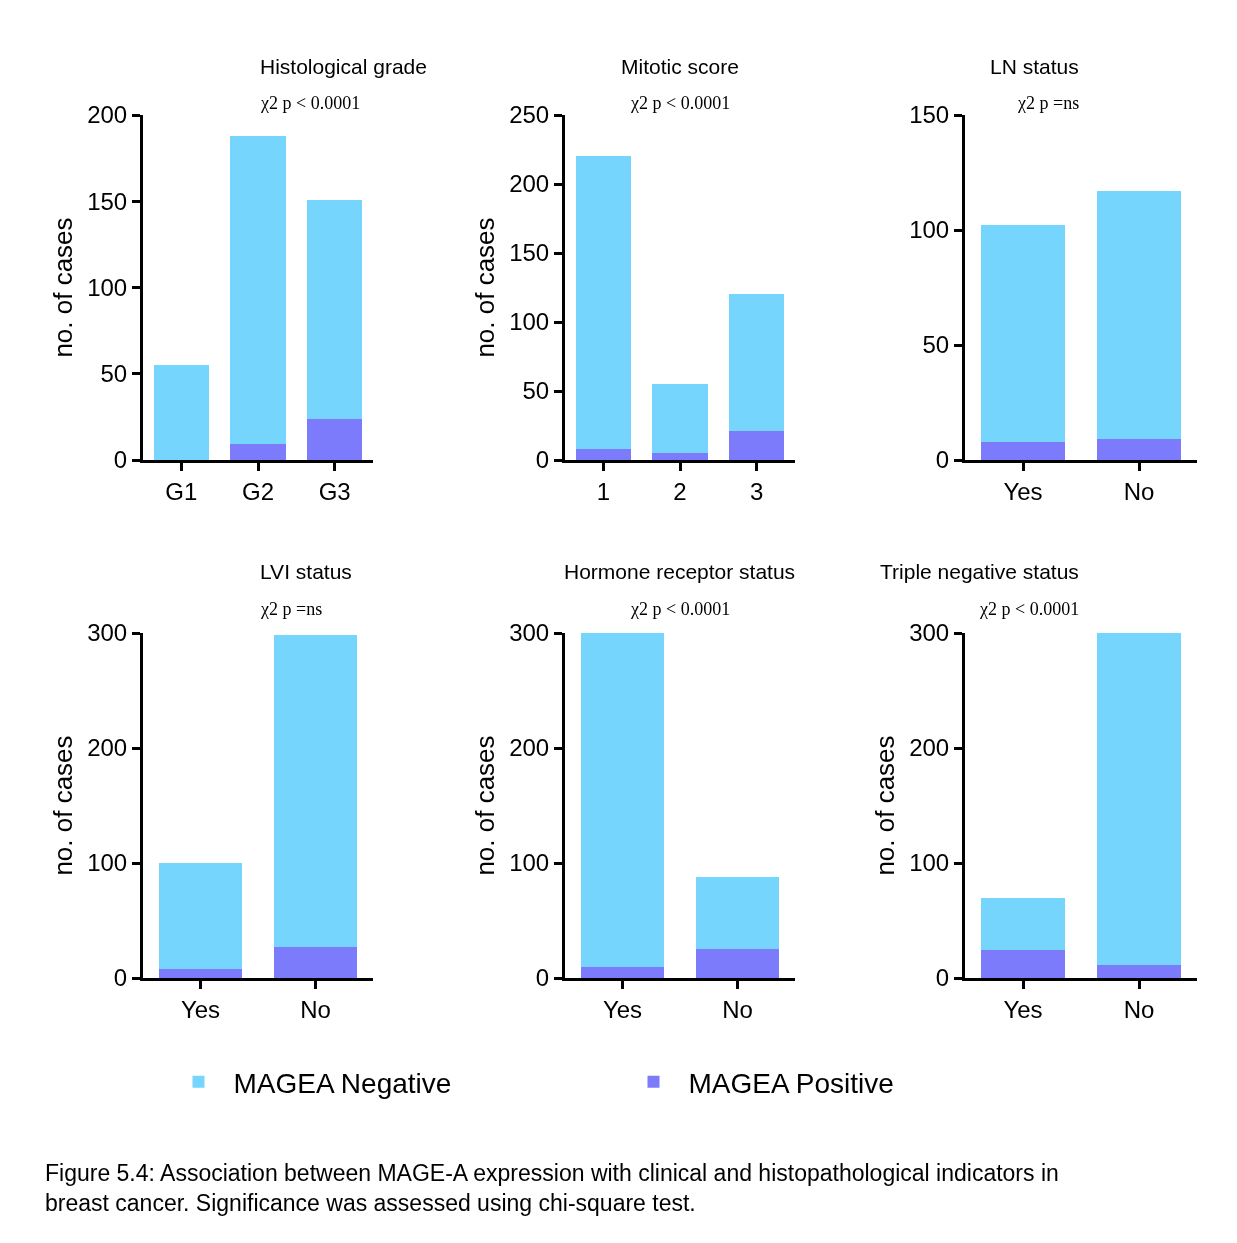 This screenshot has height=1243, width=1237. What do you see at coordinates (258, 491) in the screenshot?
I see `x-tick-label: G2` at bounding box center [258, 491].